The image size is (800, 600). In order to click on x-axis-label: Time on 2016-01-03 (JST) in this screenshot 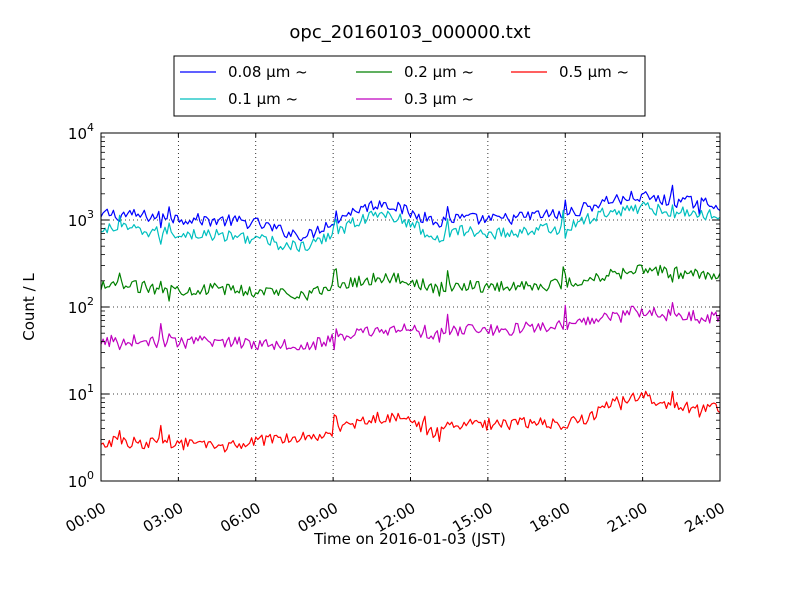, I will do `click(409, 539)`.